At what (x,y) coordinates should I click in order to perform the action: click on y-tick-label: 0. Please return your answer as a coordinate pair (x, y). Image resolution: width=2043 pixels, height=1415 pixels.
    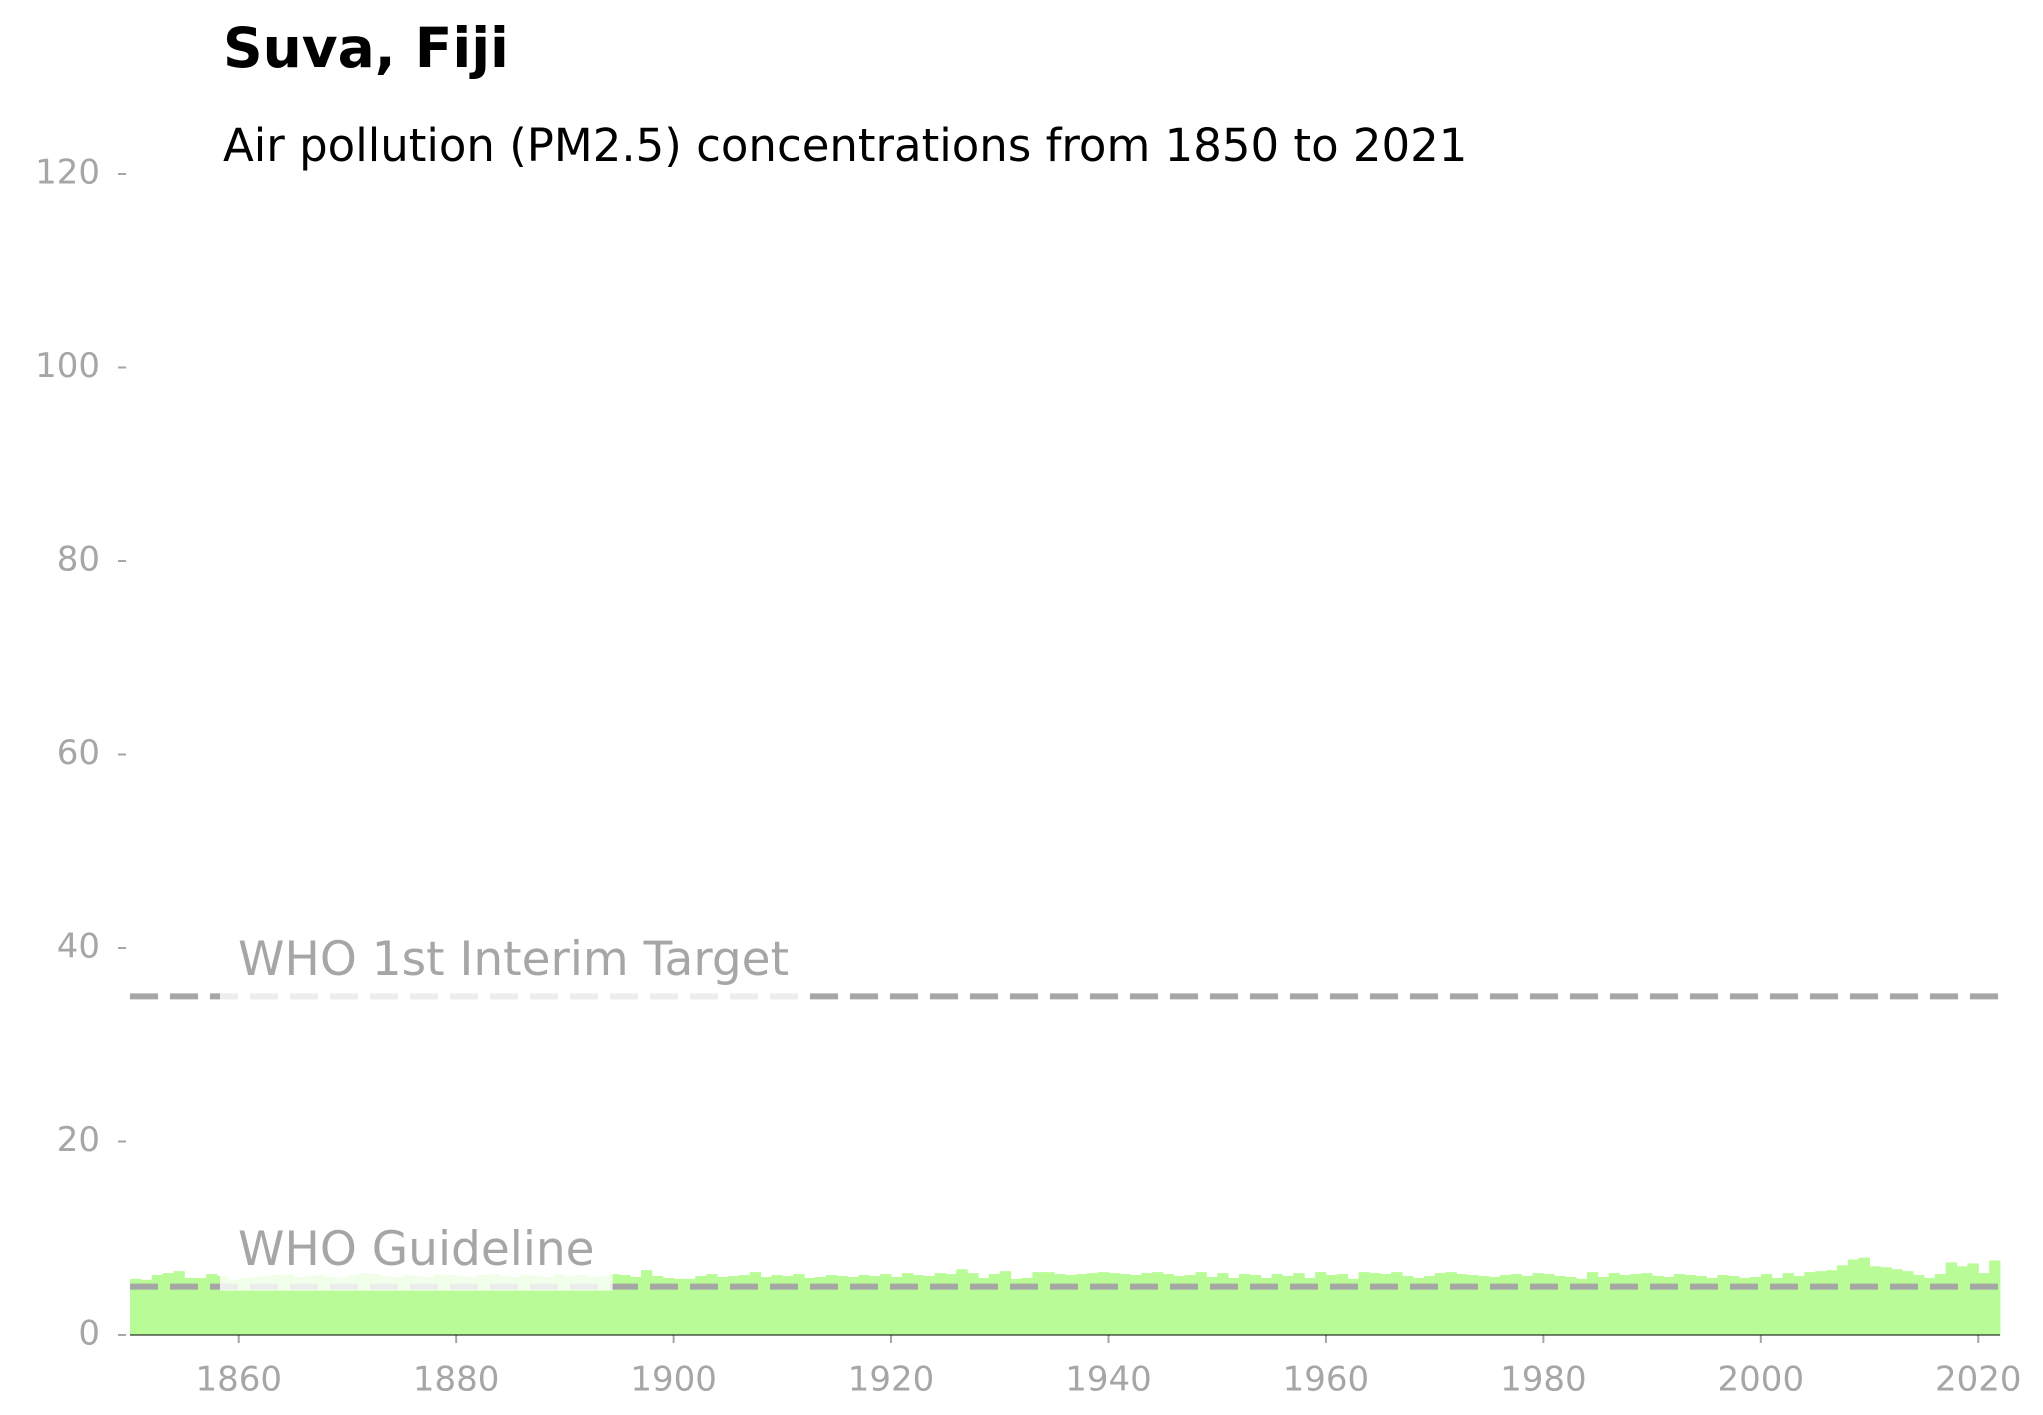
    Looking at the image, I should click on (89, 1334).